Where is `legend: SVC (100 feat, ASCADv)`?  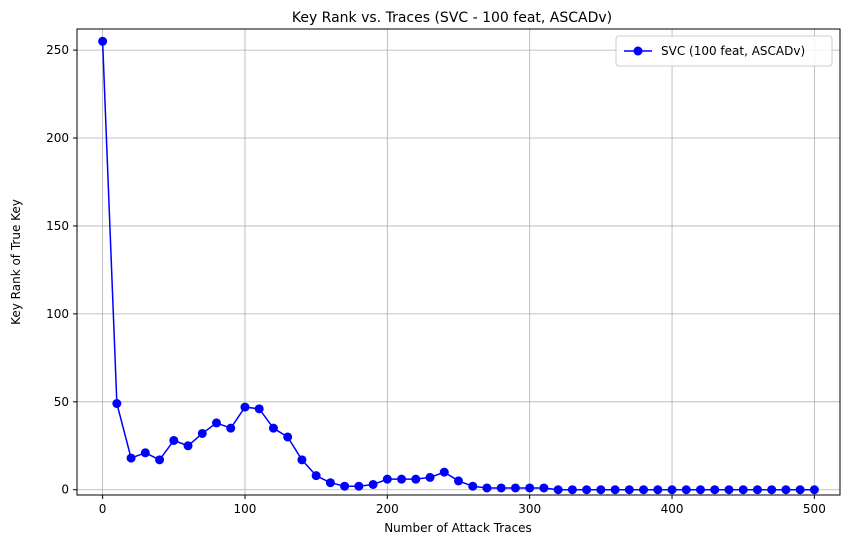 legend: SVC (100 feat, ASCADv) is located at coordinates (724, 51).